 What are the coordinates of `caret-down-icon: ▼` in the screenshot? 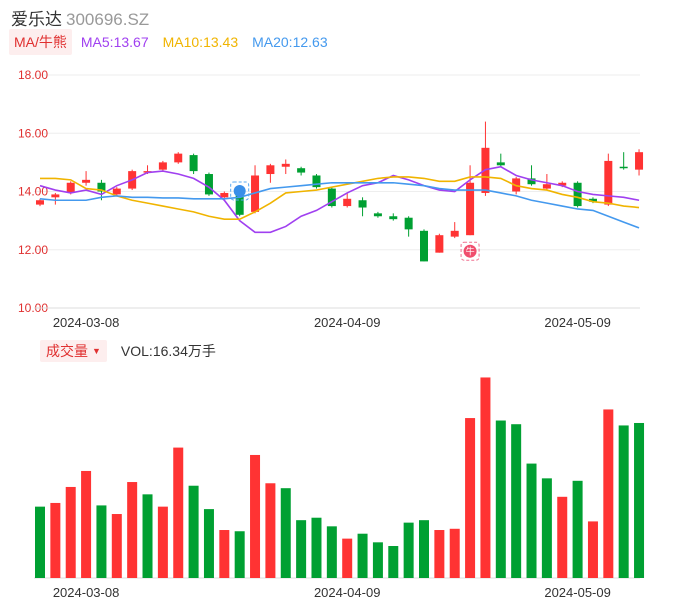 It's located at (96, 351).